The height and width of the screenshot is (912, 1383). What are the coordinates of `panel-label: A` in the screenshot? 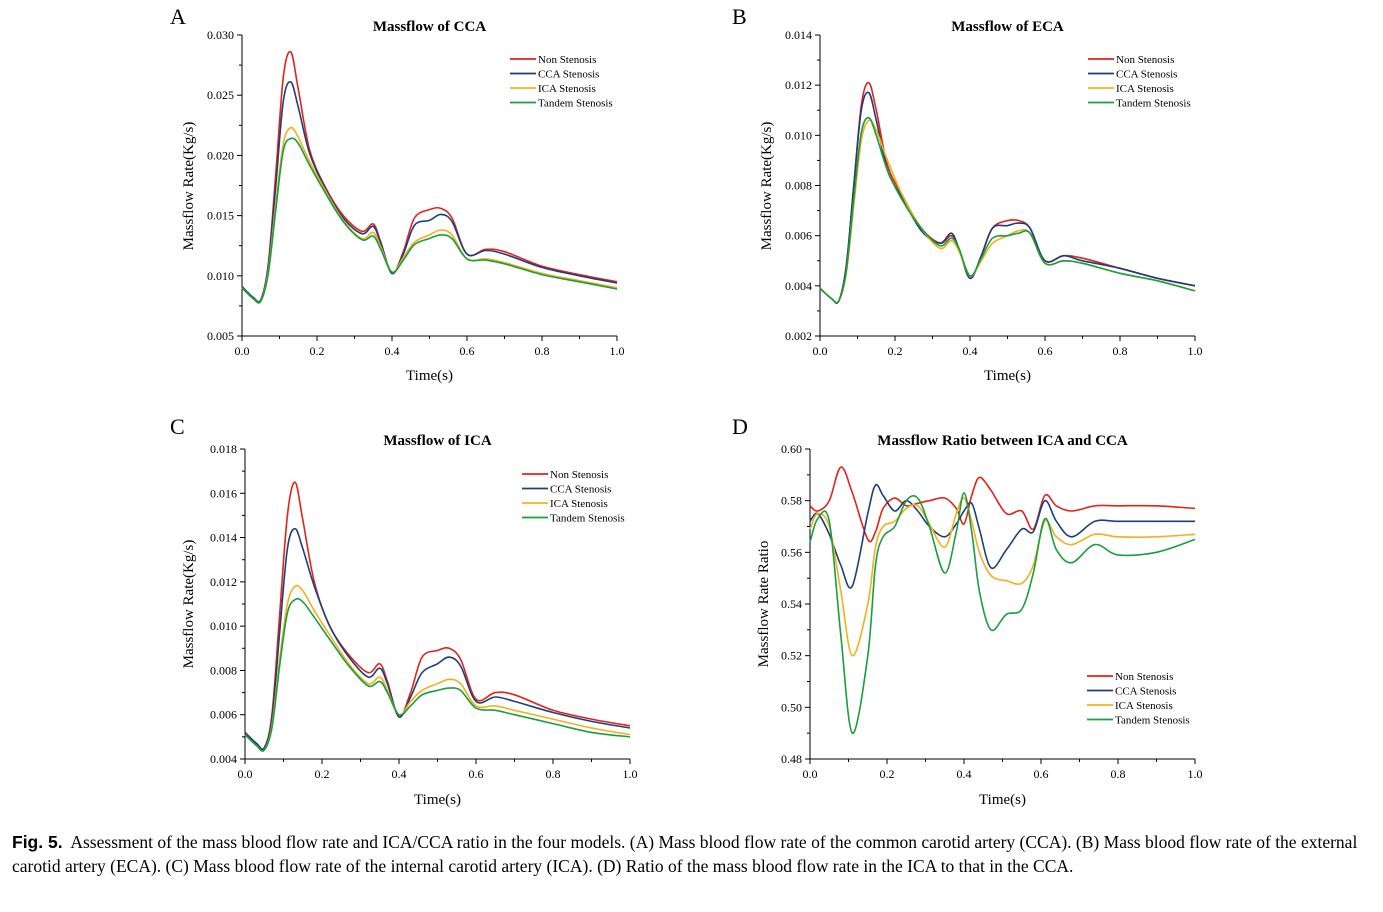 It's located at (178, 16).